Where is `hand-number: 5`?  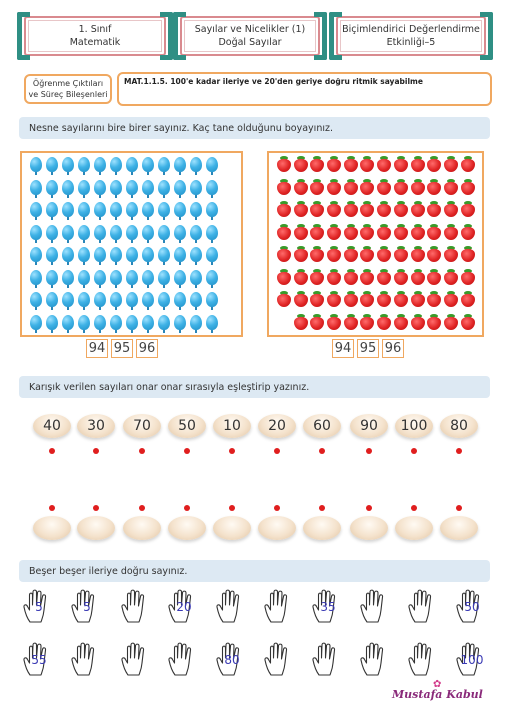 hand-number: 5 is located at coordinates (39, 607).